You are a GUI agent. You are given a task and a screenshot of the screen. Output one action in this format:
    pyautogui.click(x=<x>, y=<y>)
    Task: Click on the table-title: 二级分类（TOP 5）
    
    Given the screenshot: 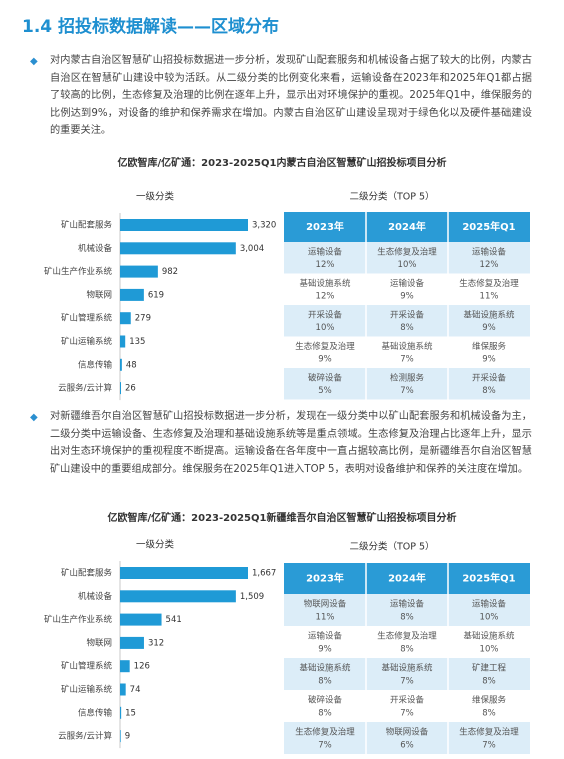 What is the action you would take?
    pyautogui.click(x=391, y=547)
    